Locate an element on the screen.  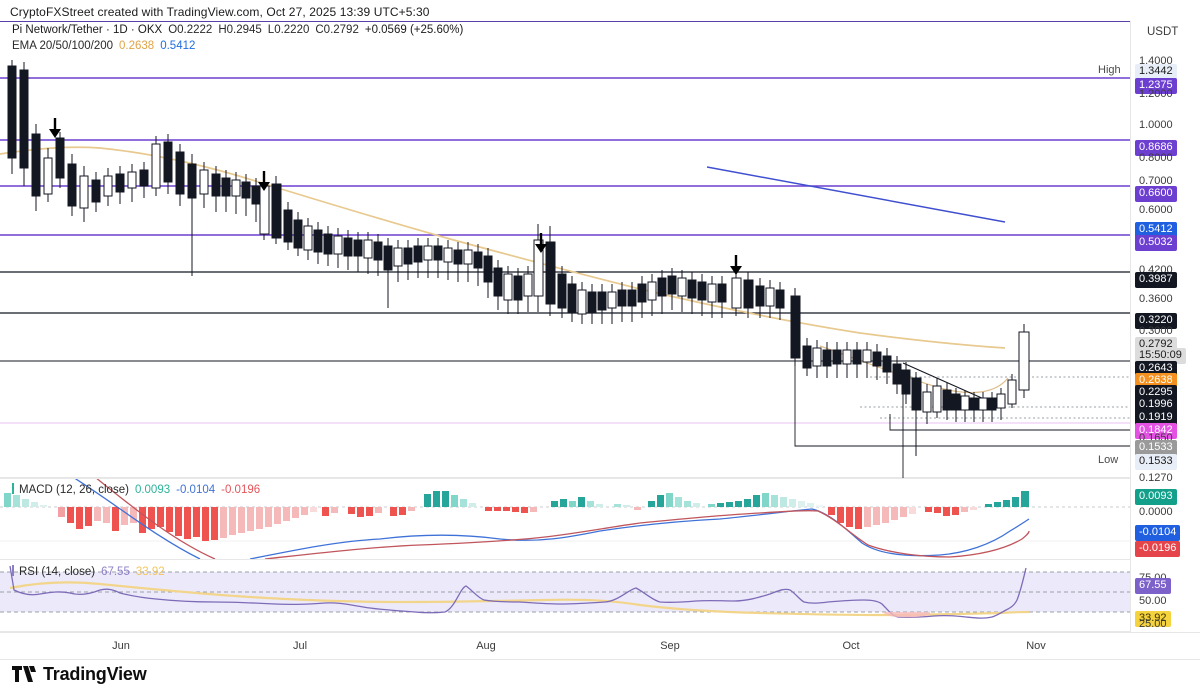
price-scale-label: 67.55 is located at coordinates (1153, 586).